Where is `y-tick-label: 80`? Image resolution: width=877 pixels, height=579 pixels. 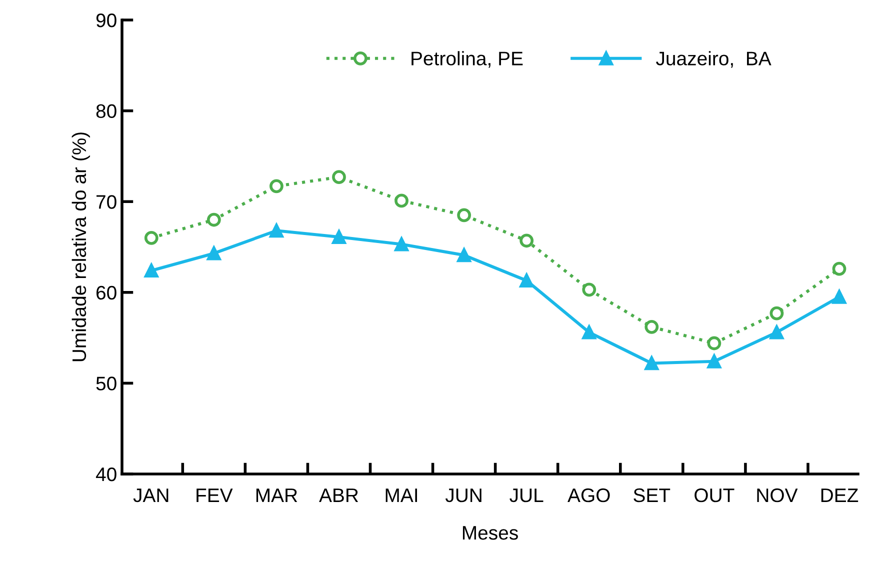 y-tick-label: 80 is located at coordinates (106, 111).